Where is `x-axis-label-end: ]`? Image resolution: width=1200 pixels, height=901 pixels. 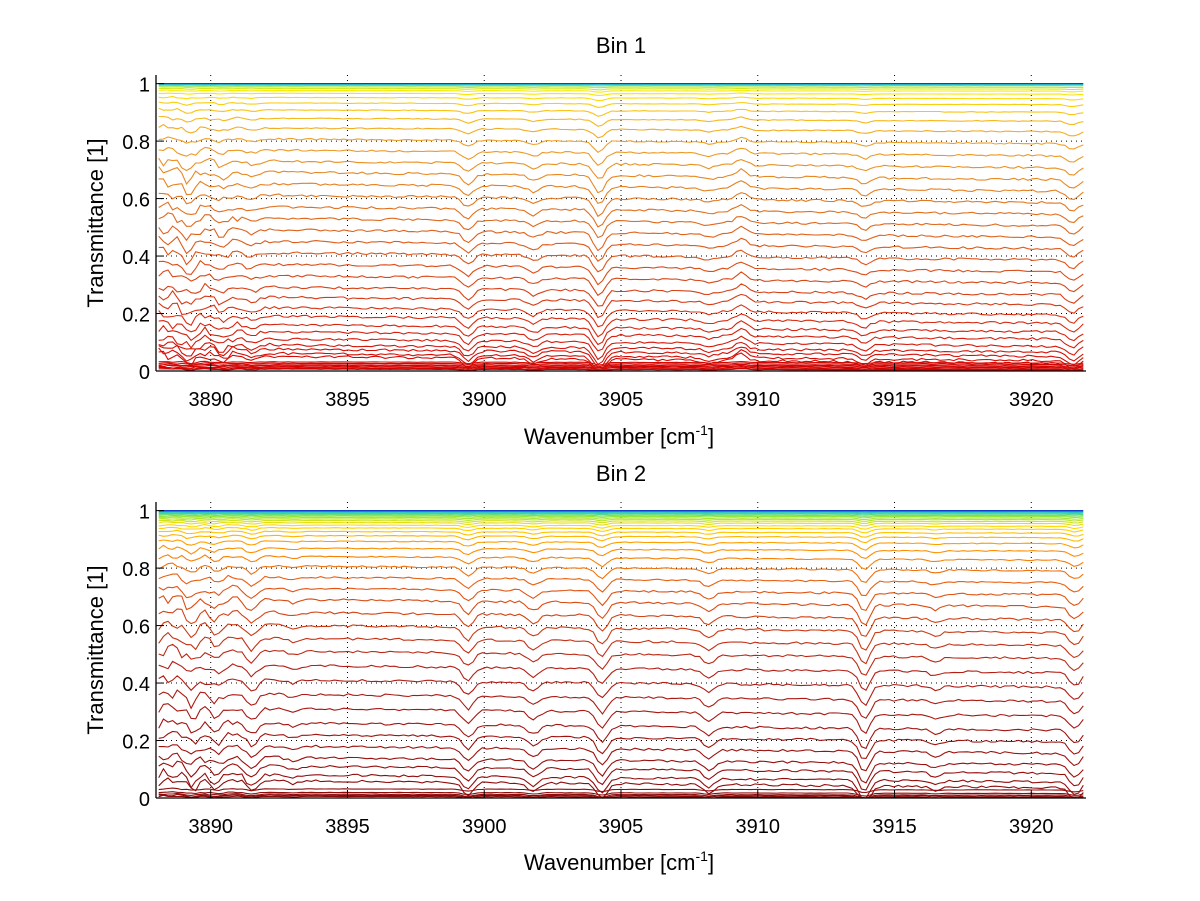
x-axis-label-end: ] is located at coordinates (711, 862).